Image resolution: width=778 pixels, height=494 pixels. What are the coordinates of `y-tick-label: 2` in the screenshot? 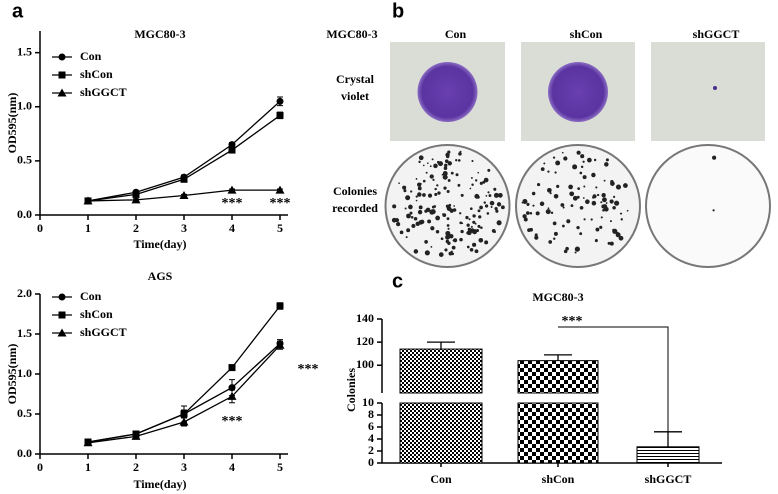 It's located at (371, 450).